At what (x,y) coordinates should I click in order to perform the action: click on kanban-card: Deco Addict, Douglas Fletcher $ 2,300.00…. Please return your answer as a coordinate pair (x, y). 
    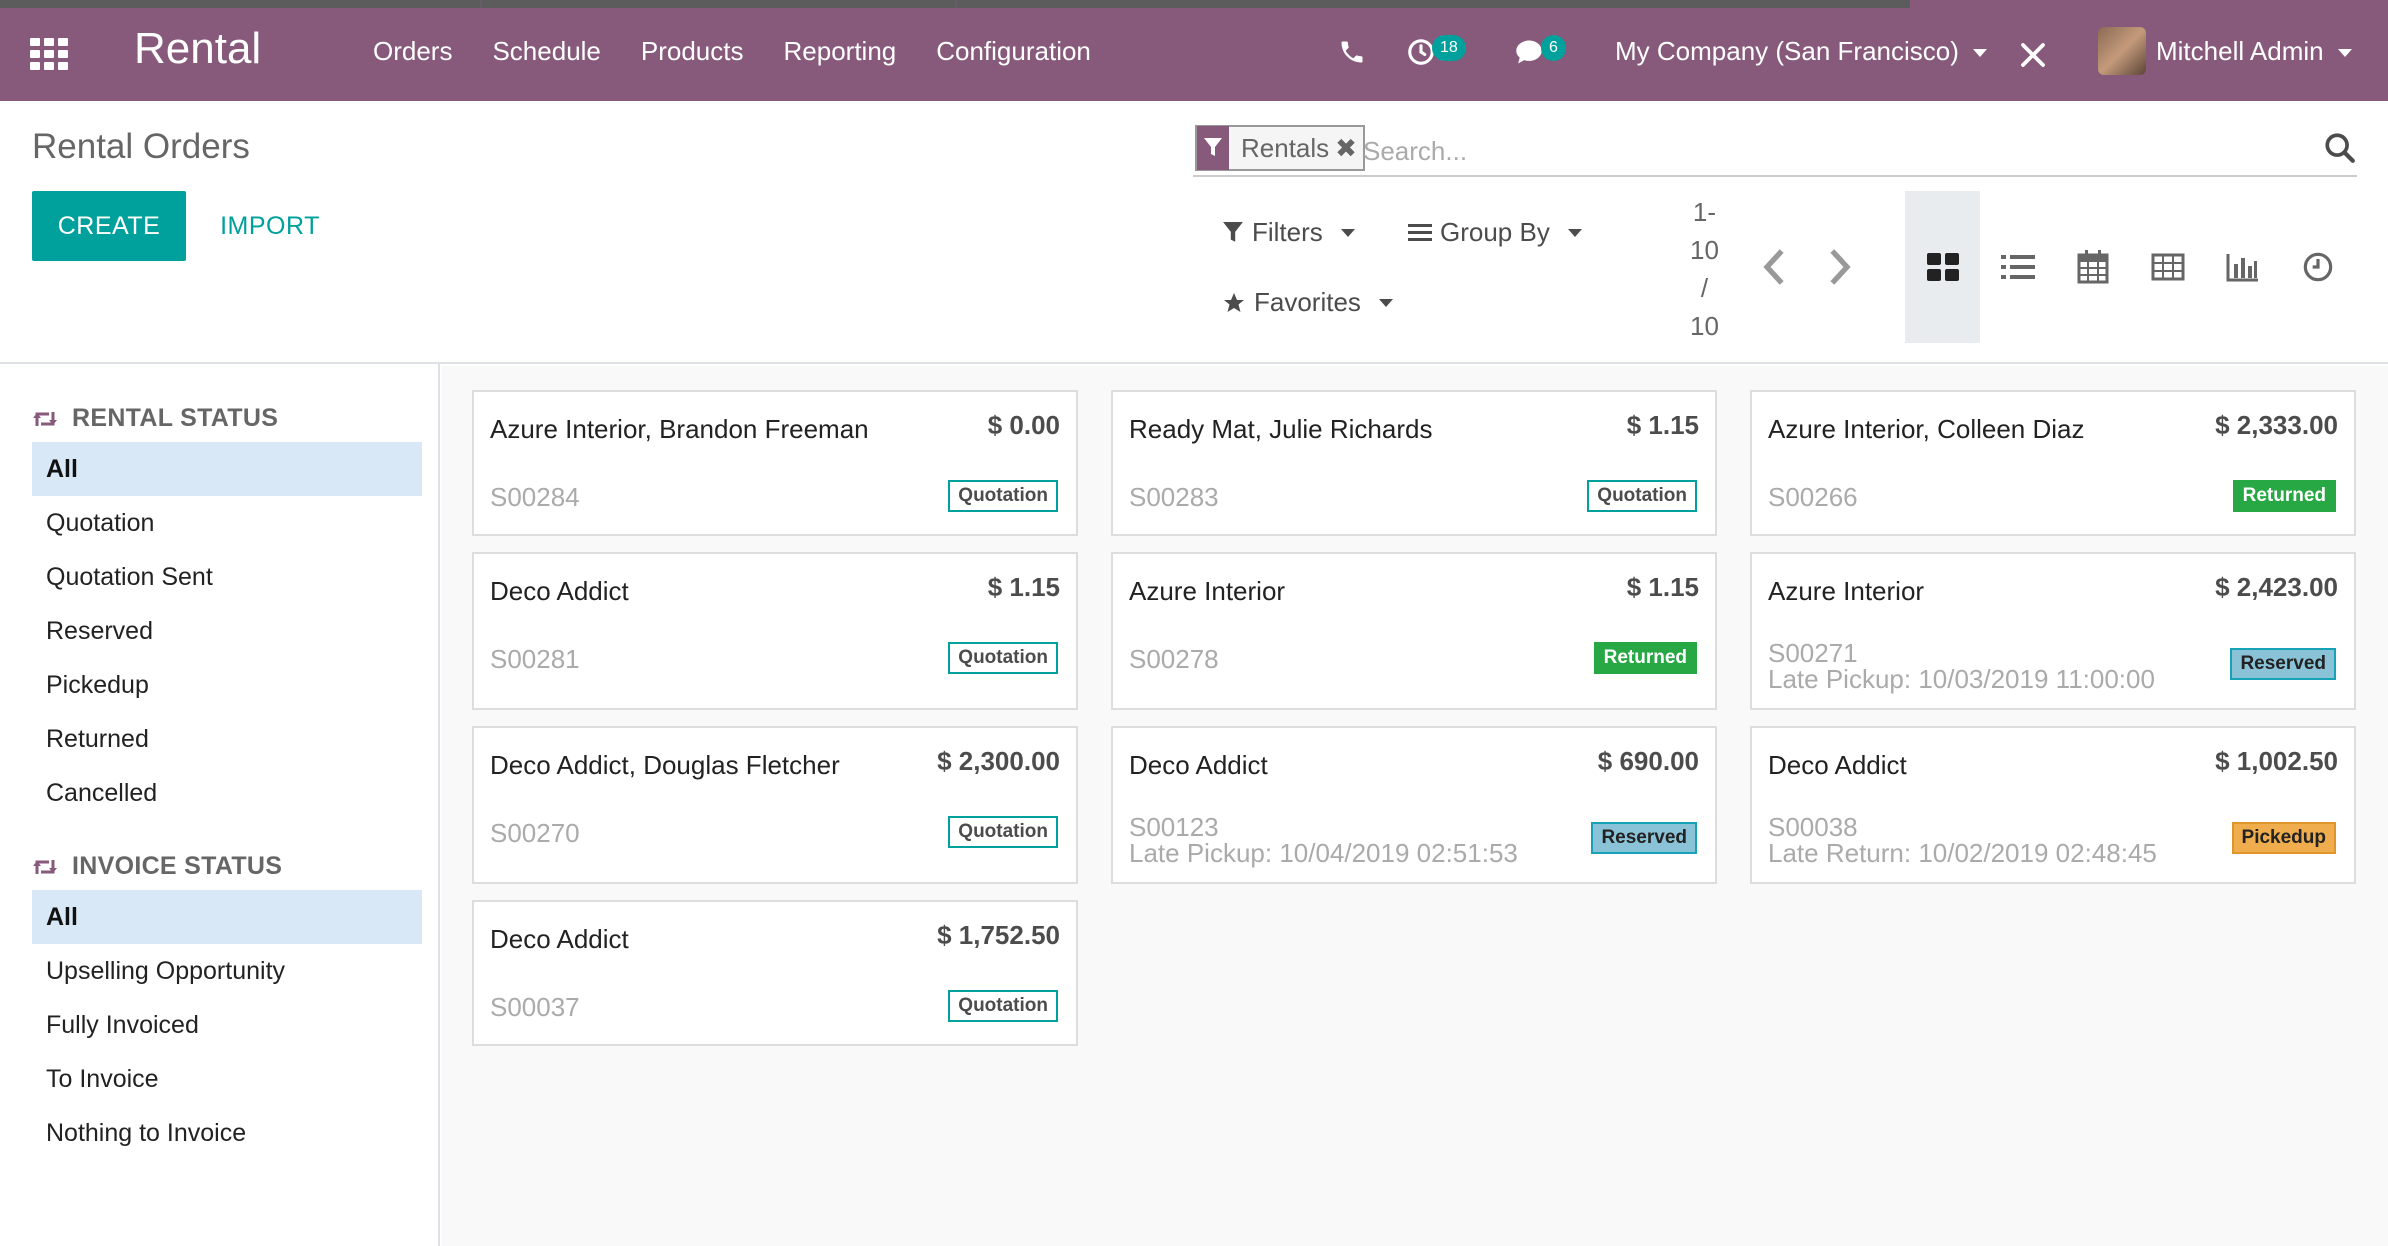
    Looking at the image, I should click on (775, 805).